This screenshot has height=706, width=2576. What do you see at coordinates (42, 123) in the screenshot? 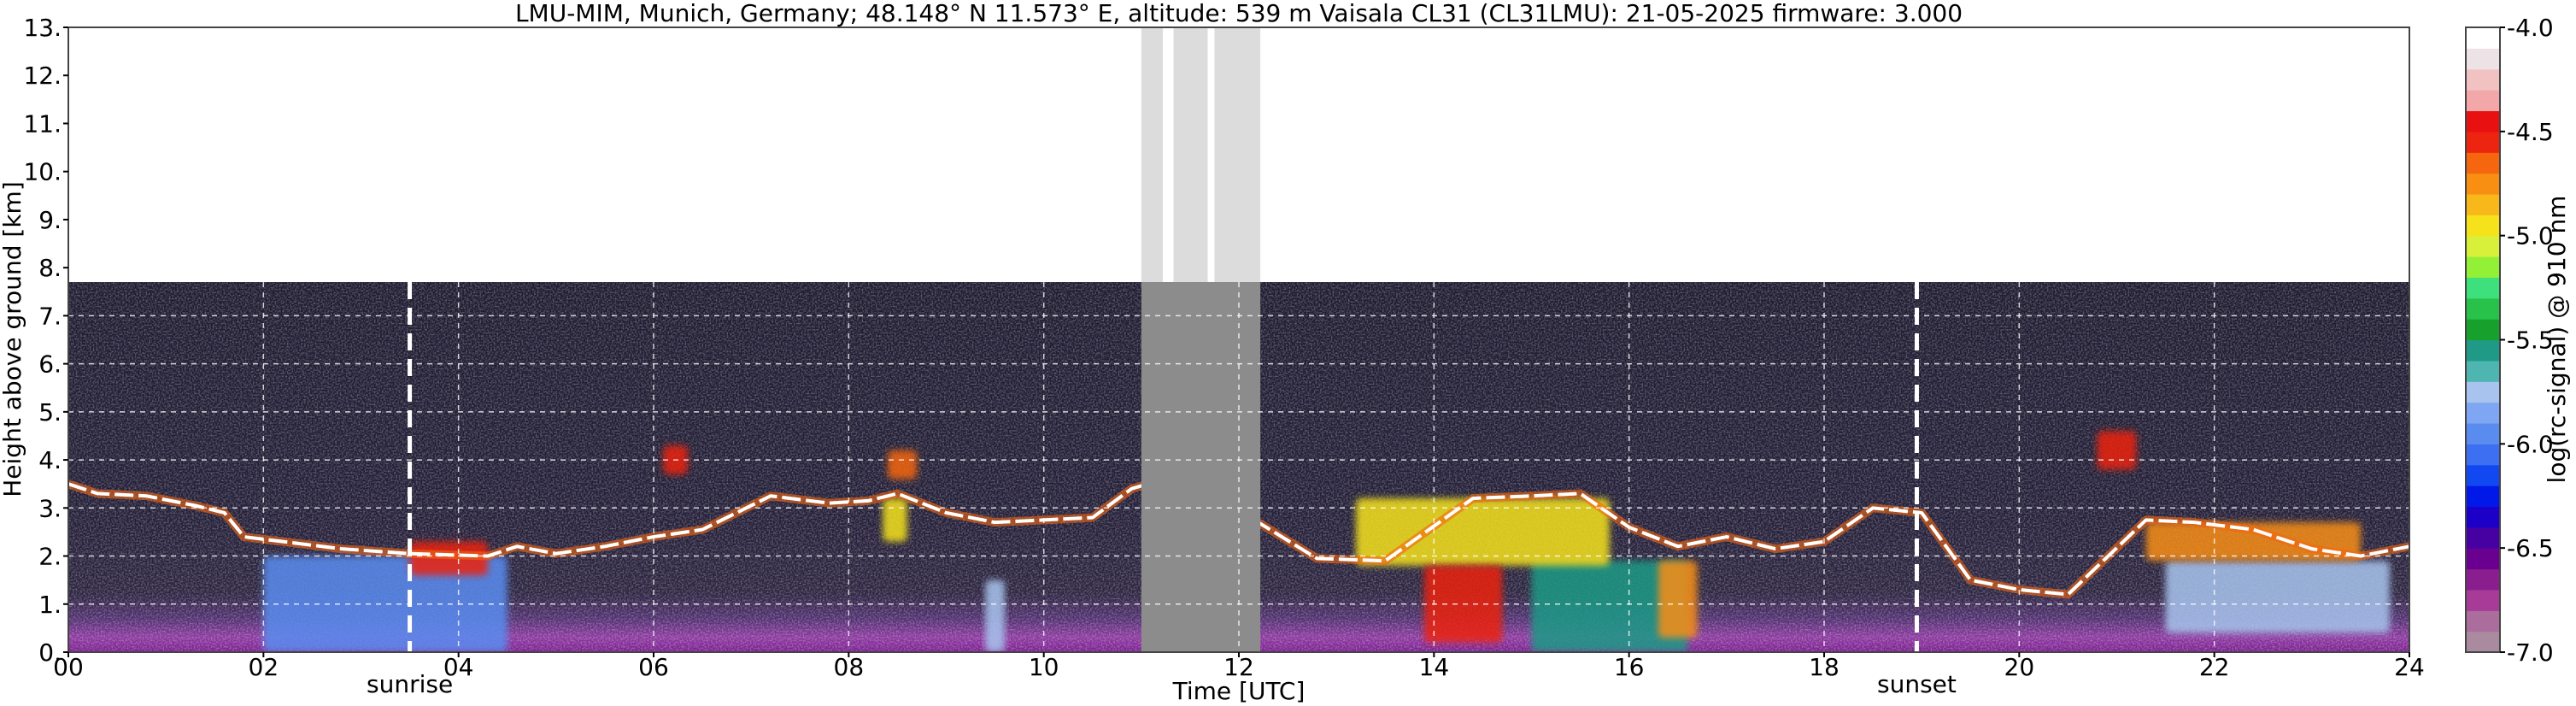
I see `y-tick-label: 11.` at bounding box center [42, 123].